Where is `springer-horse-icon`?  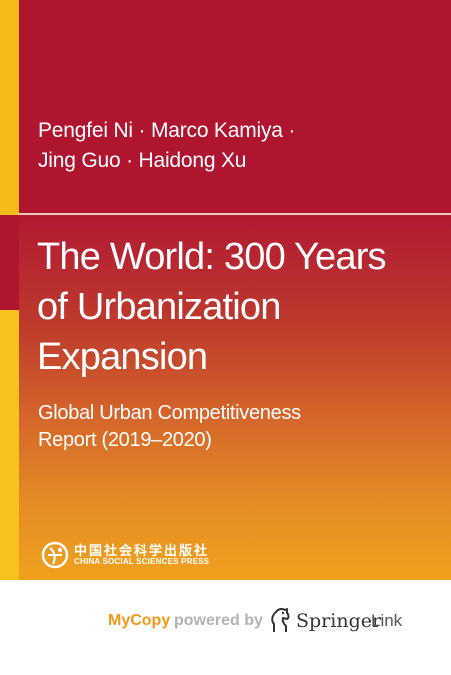
springer-horse-icon is located at coordinates (280, 619).